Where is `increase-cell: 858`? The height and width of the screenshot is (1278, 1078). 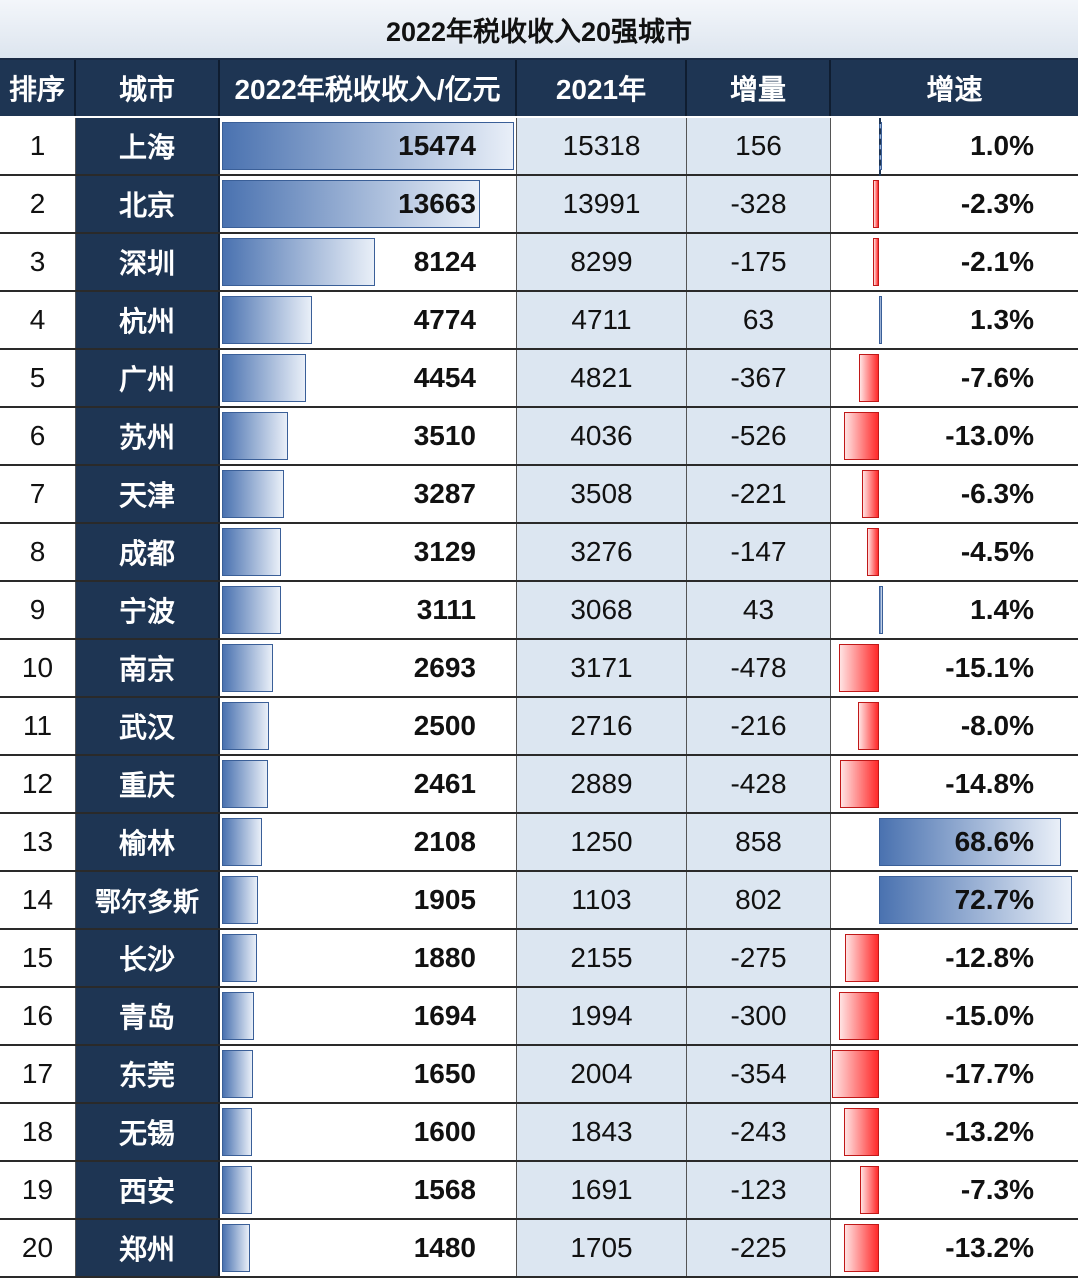 increase-cell: 858 is located at coordinates (759, 842).